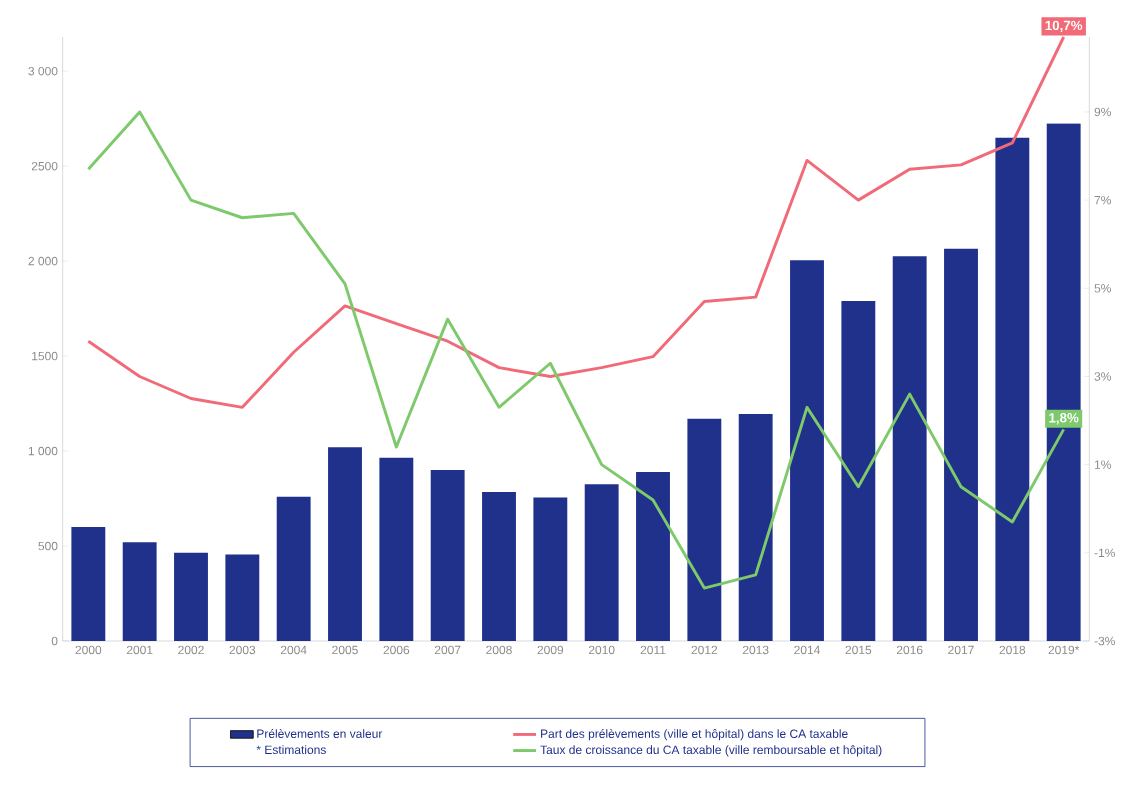  I want to click on data-label: 1,8%, so click(1064, 419).